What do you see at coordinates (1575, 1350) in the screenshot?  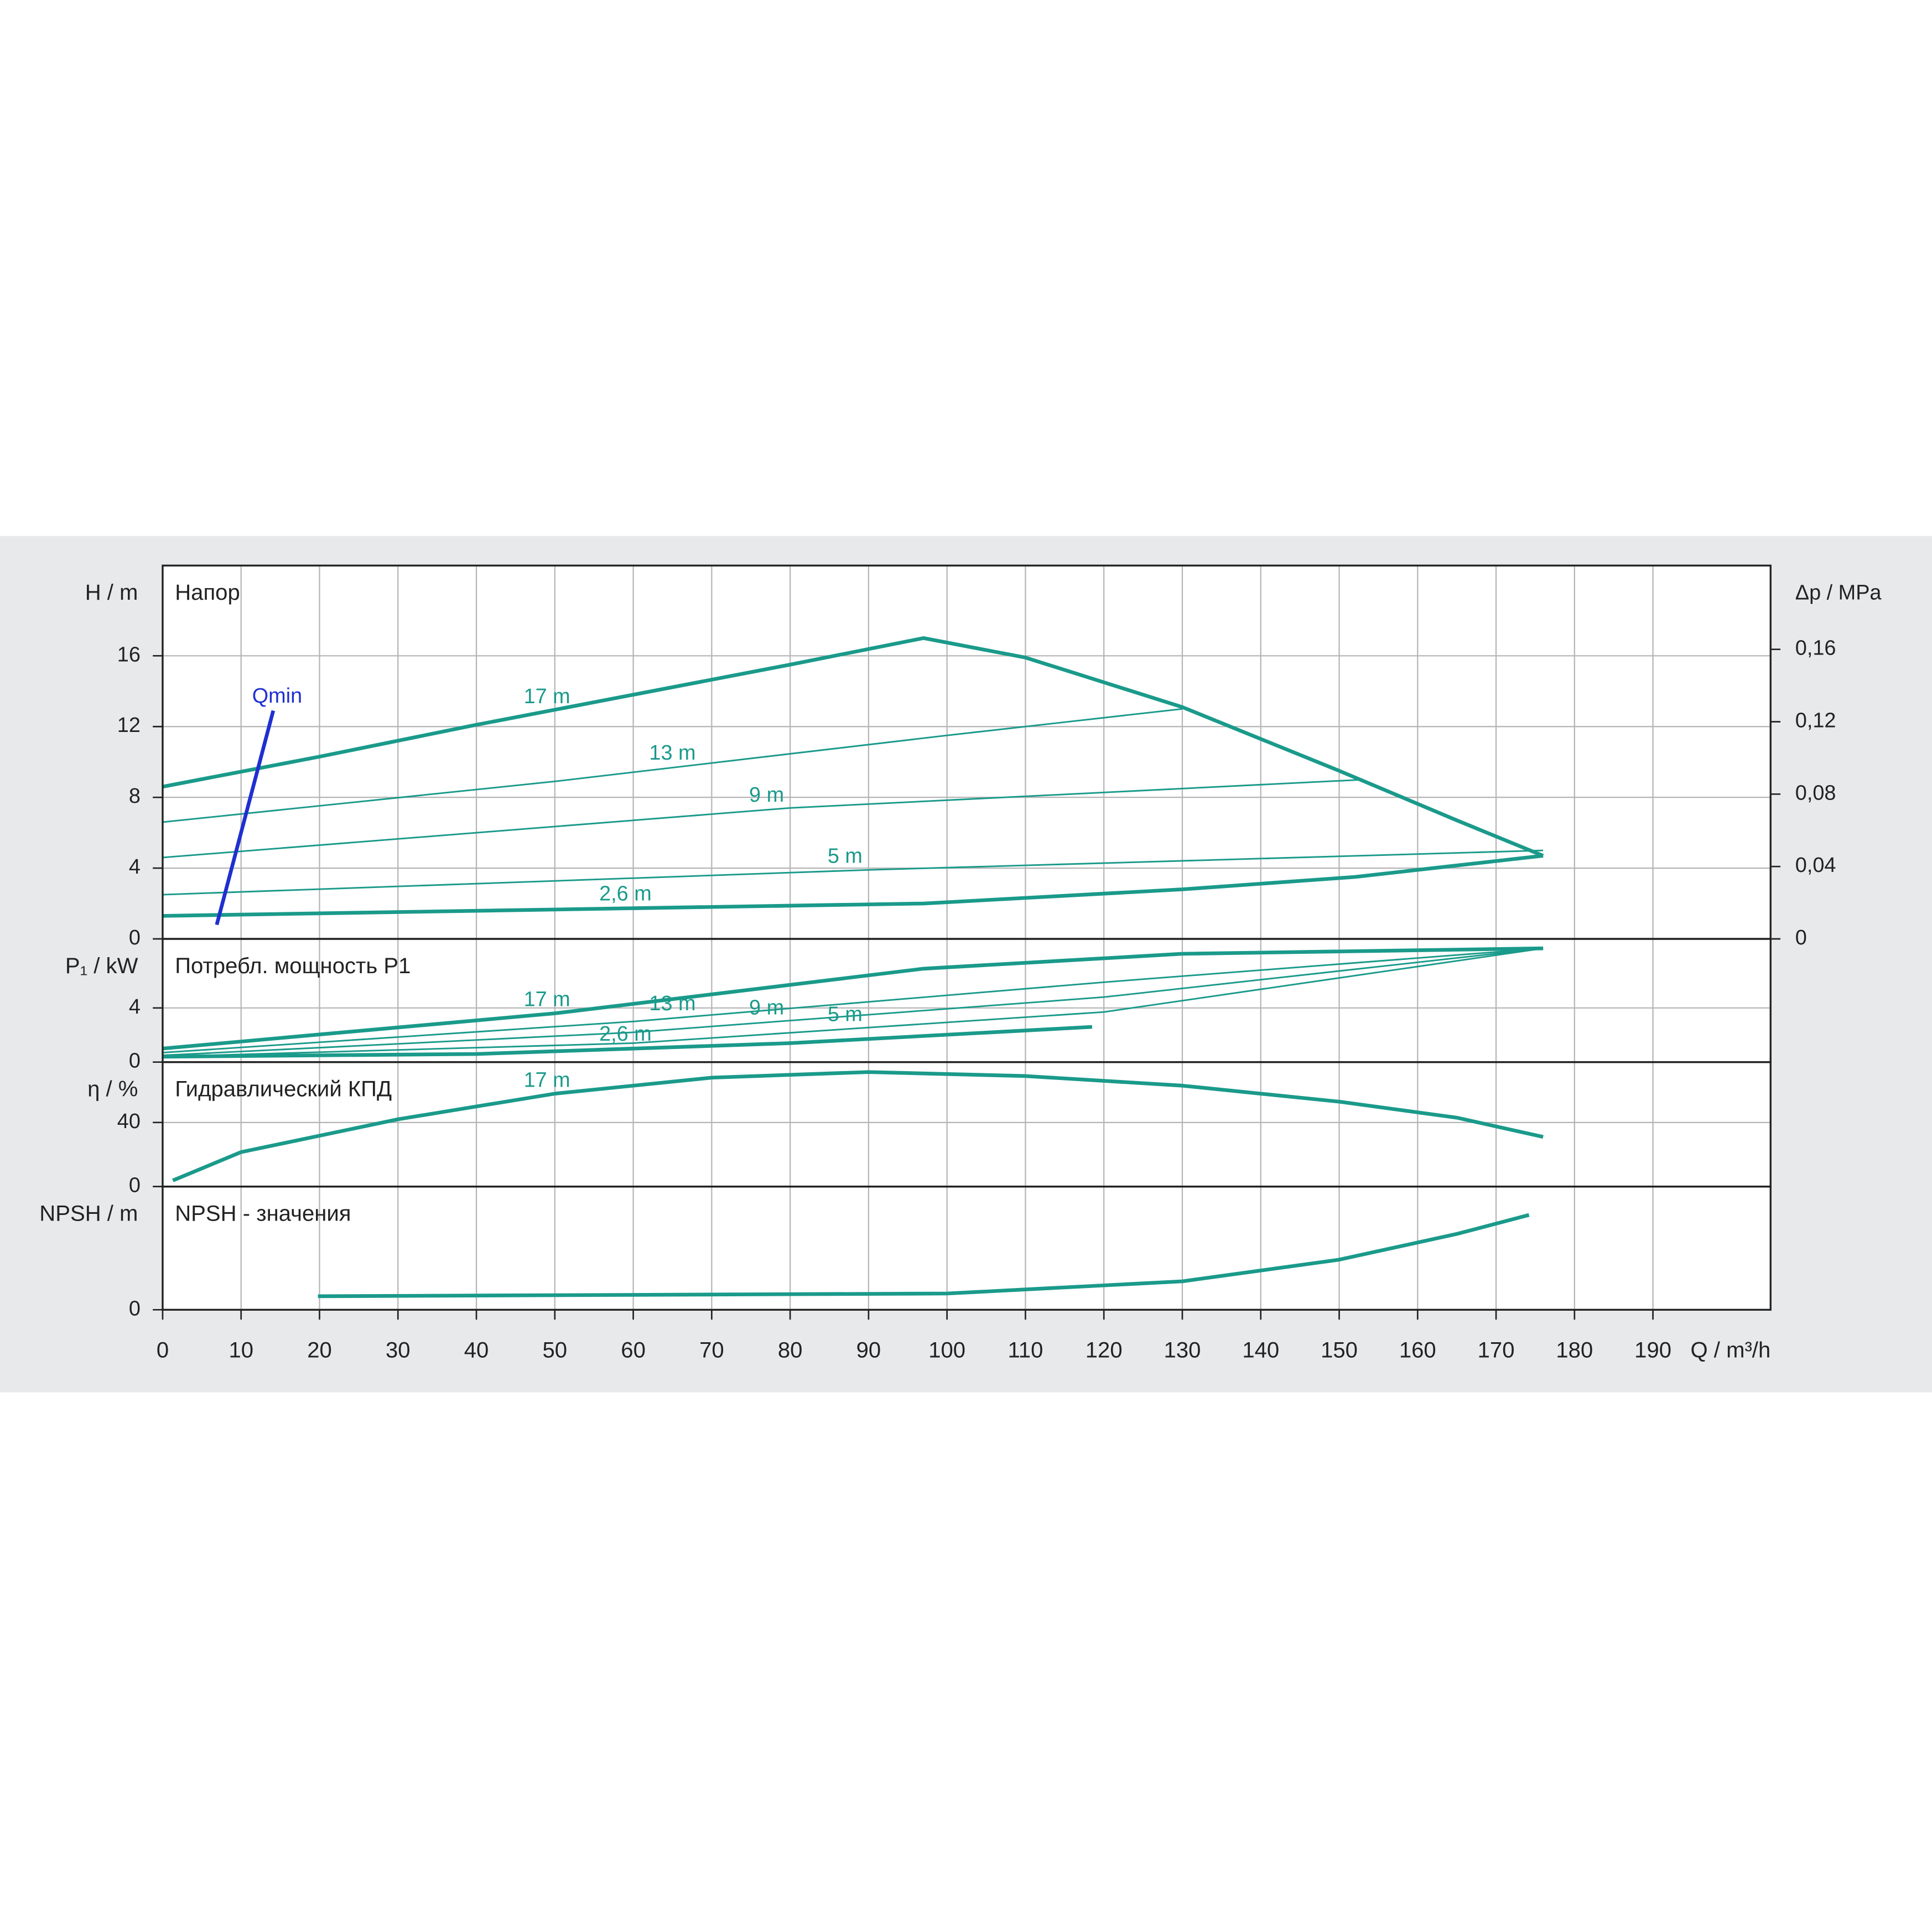 I see `x-tick-label: 180` at bounding box center [1575, 1350].